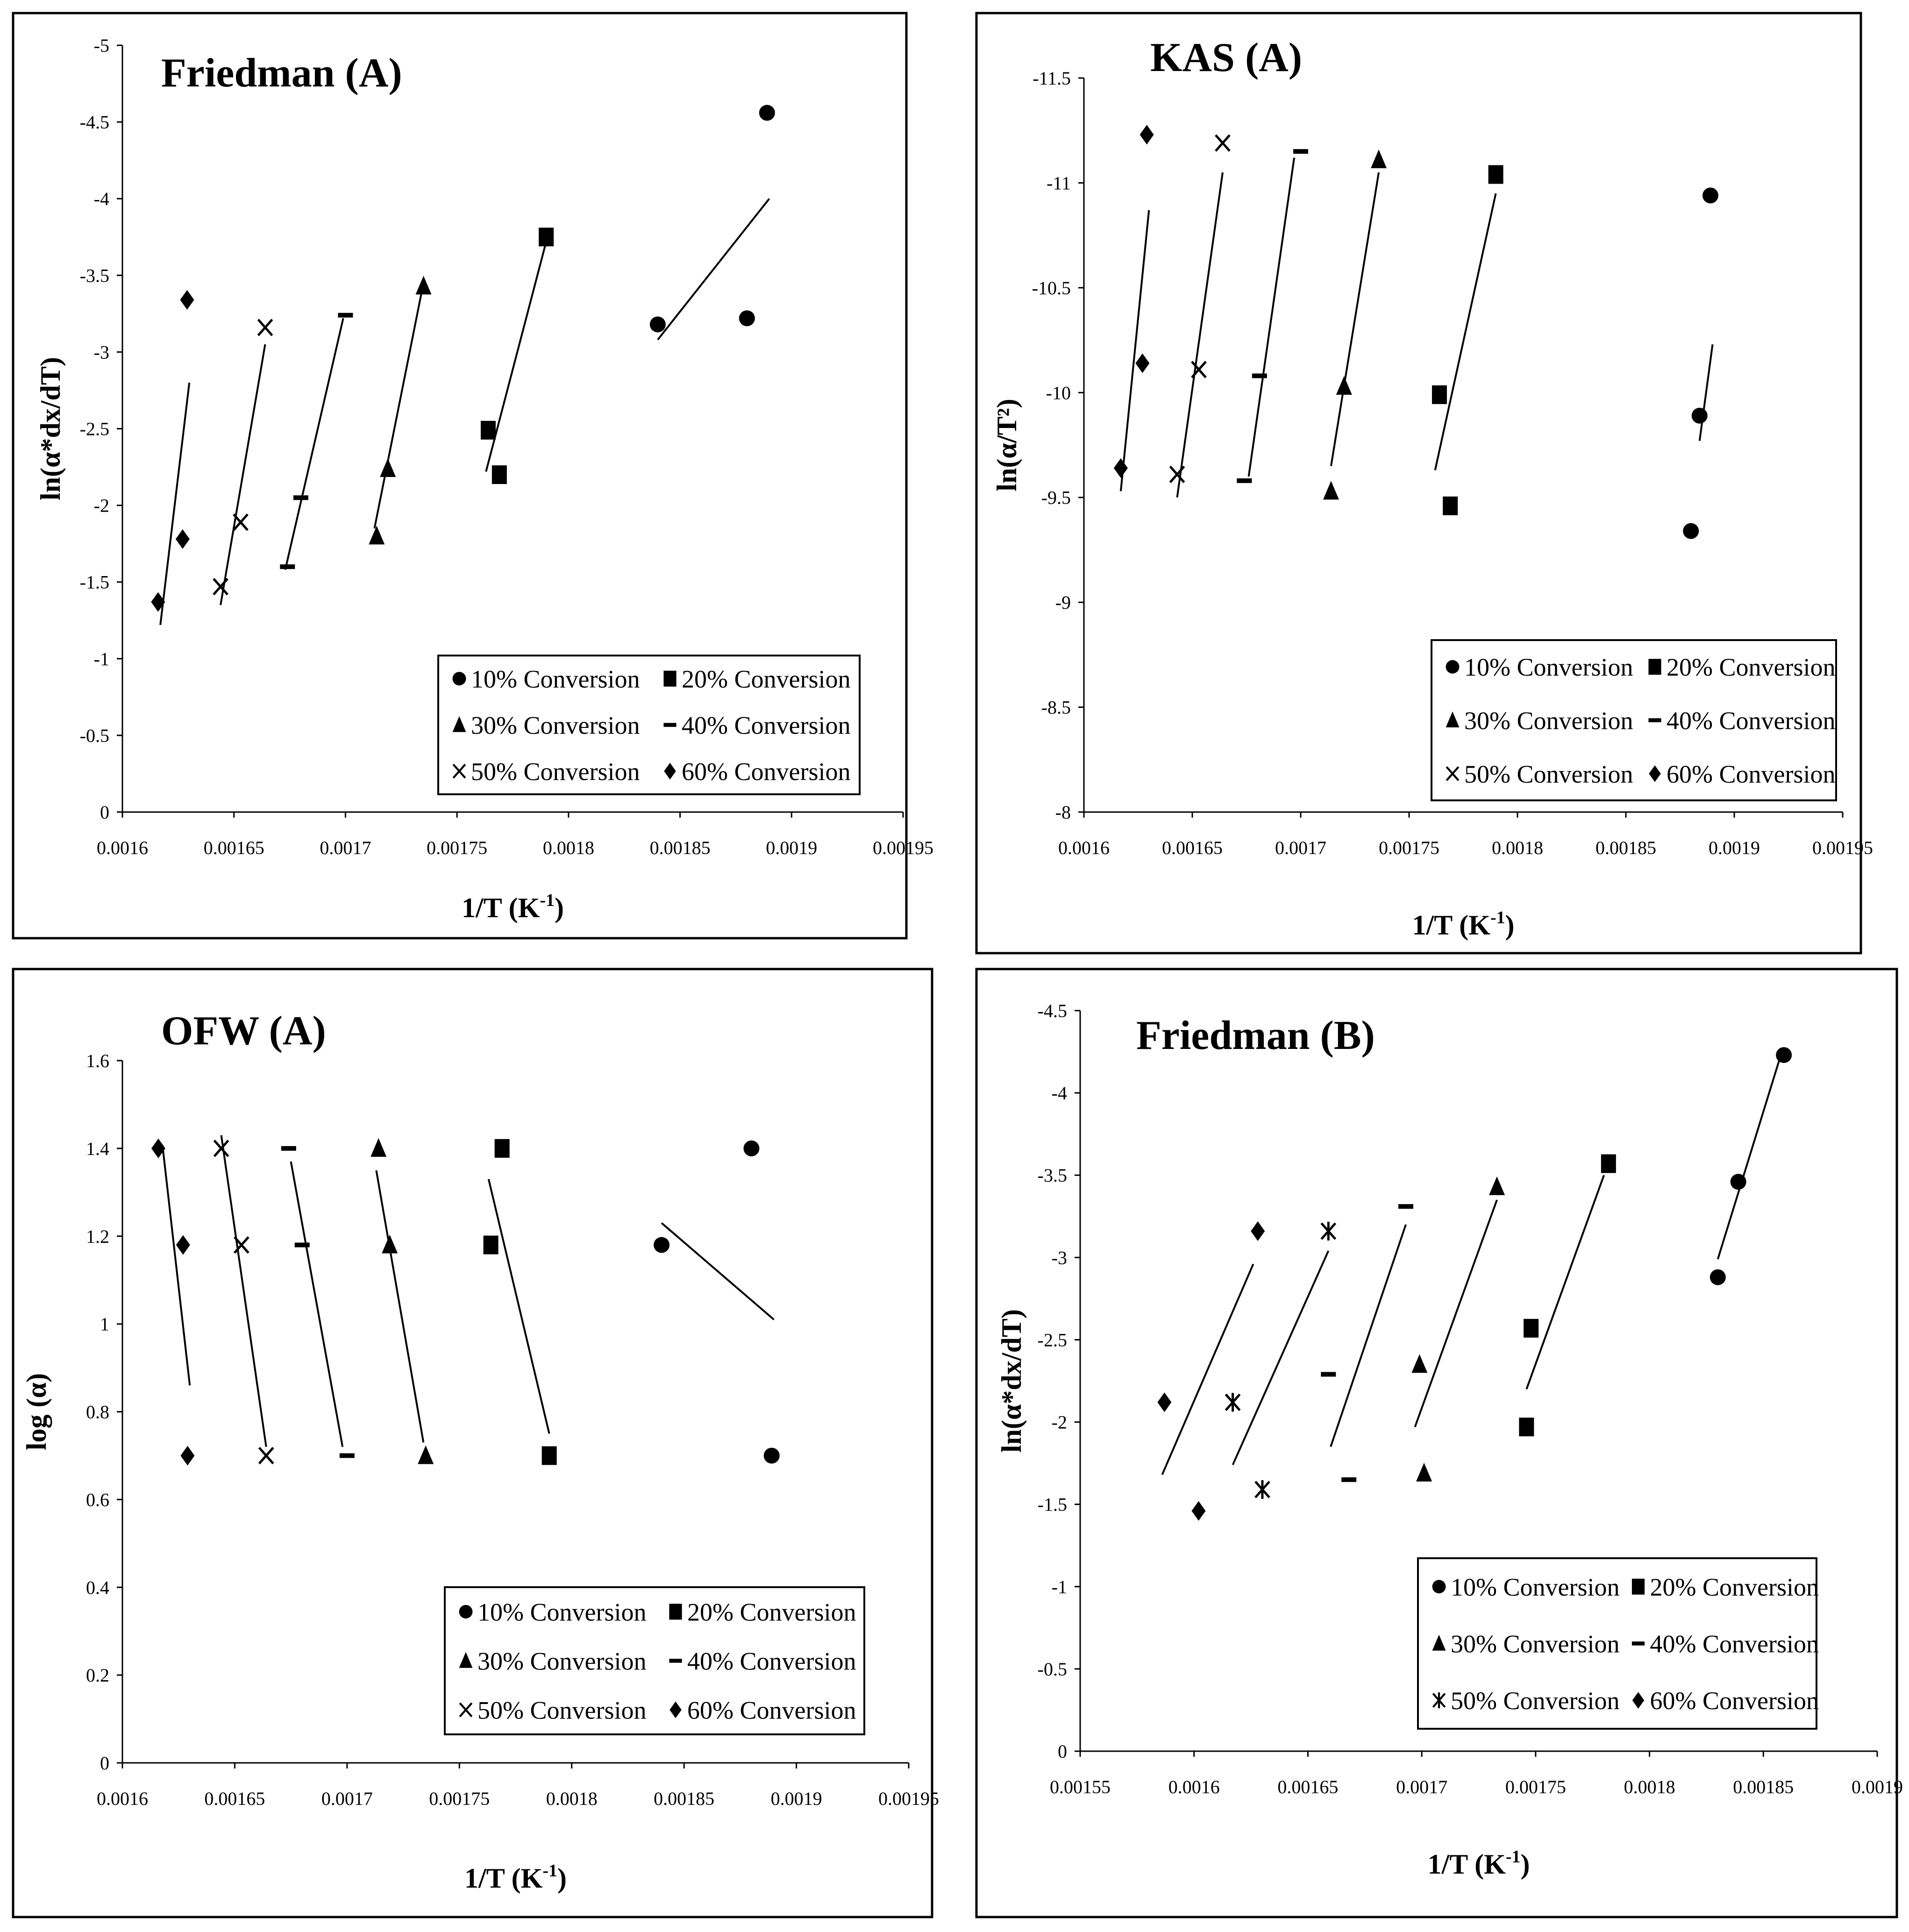  Describe the element at coordinates (1255, 1035) in the screenshot. I see `chart-title: Friedman (B)` at that location.